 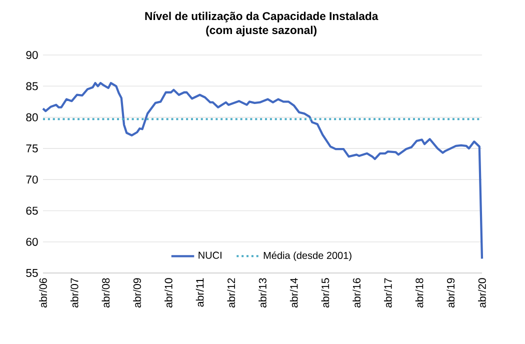 What do you see at coordinates (32, 86) in the screenshot?
I see `y-tick-label: 85` at bounding box center [32, 86].